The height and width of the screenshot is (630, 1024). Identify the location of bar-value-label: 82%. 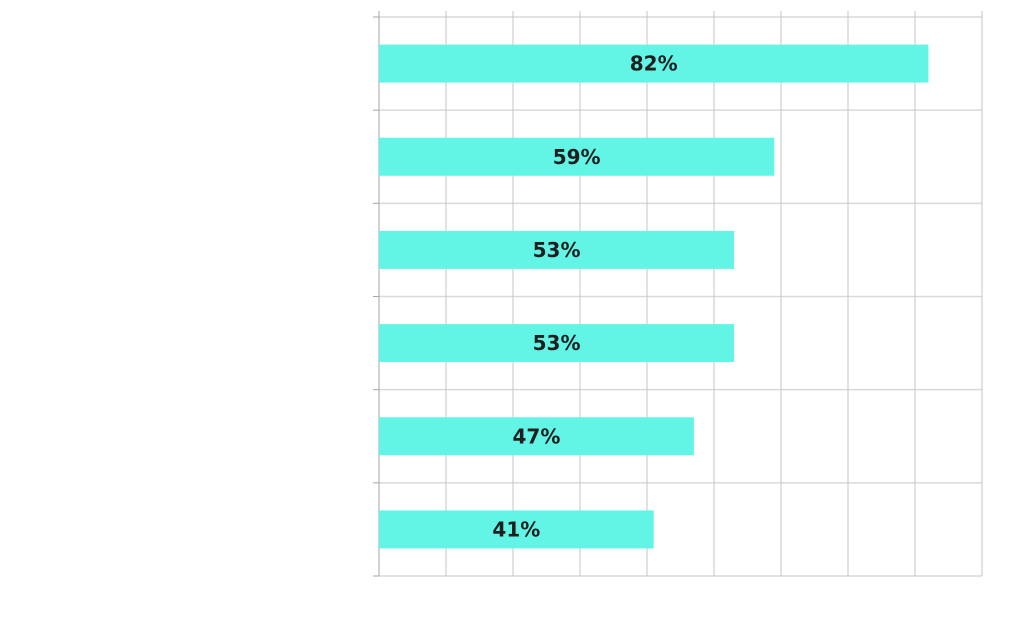
(654, 64).